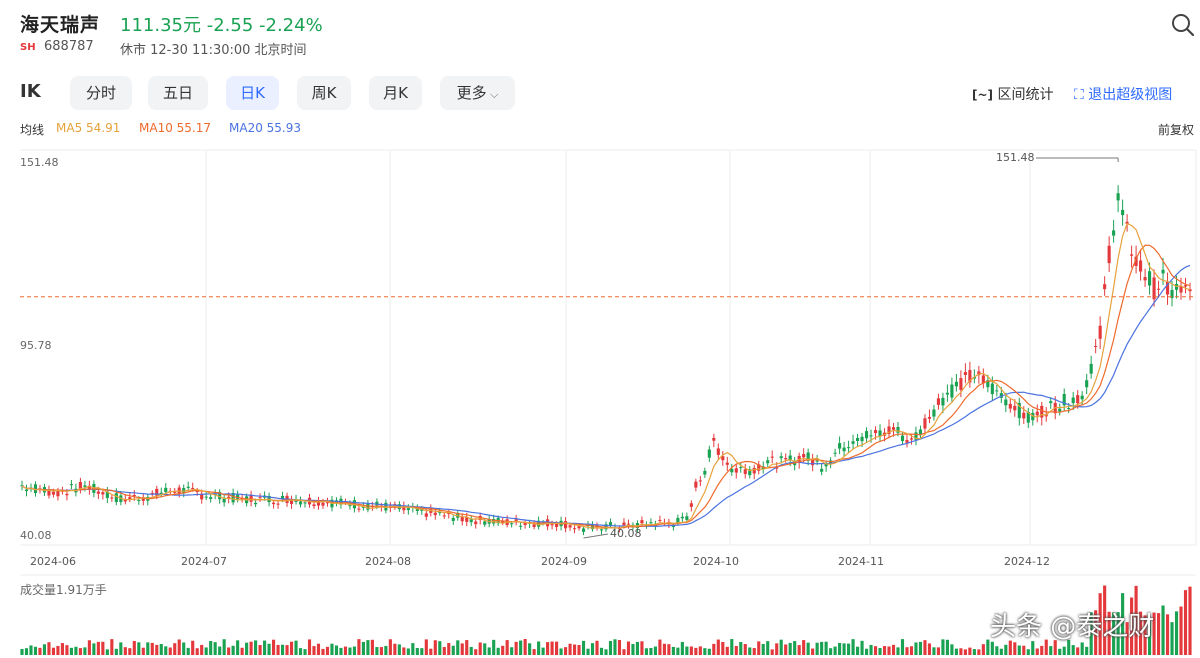 Image resolution: width=1200 pixels, height=658 pixels. What do you see at coordinates (1183, 25) in the screenshot?
I see `search-icon` at bounding box center [1183, 25].